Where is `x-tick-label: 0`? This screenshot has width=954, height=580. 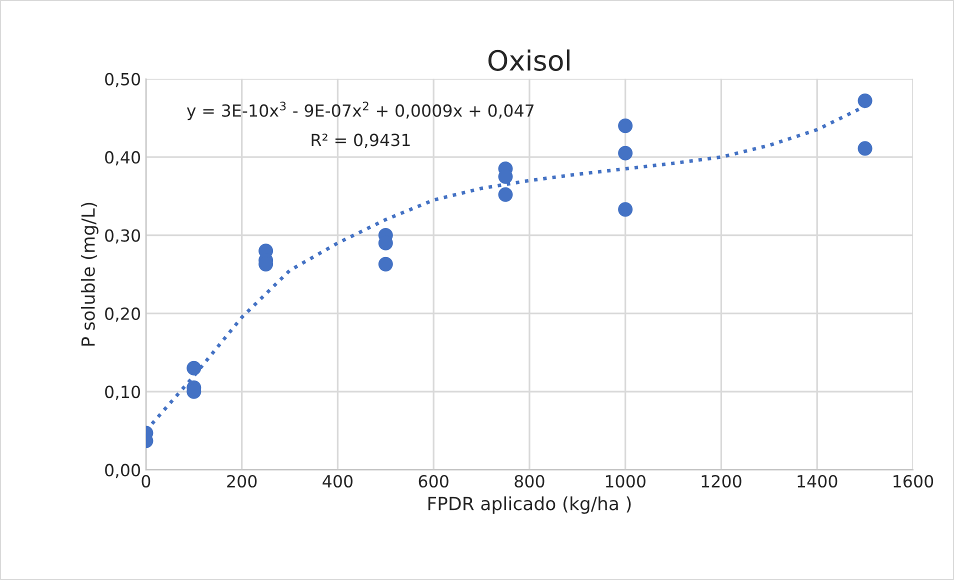
x-tick-label: 0 is located at coordinates (146, 481).